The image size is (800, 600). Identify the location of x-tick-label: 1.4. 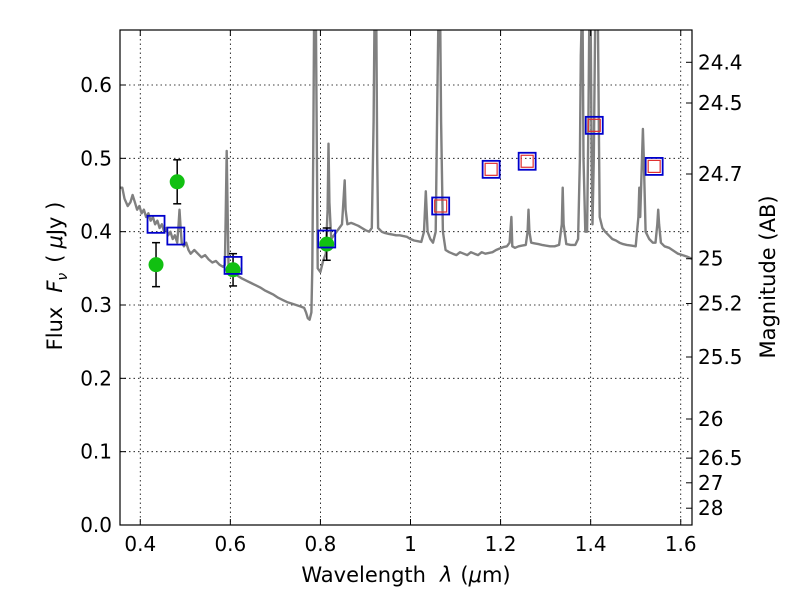
(591, 544).